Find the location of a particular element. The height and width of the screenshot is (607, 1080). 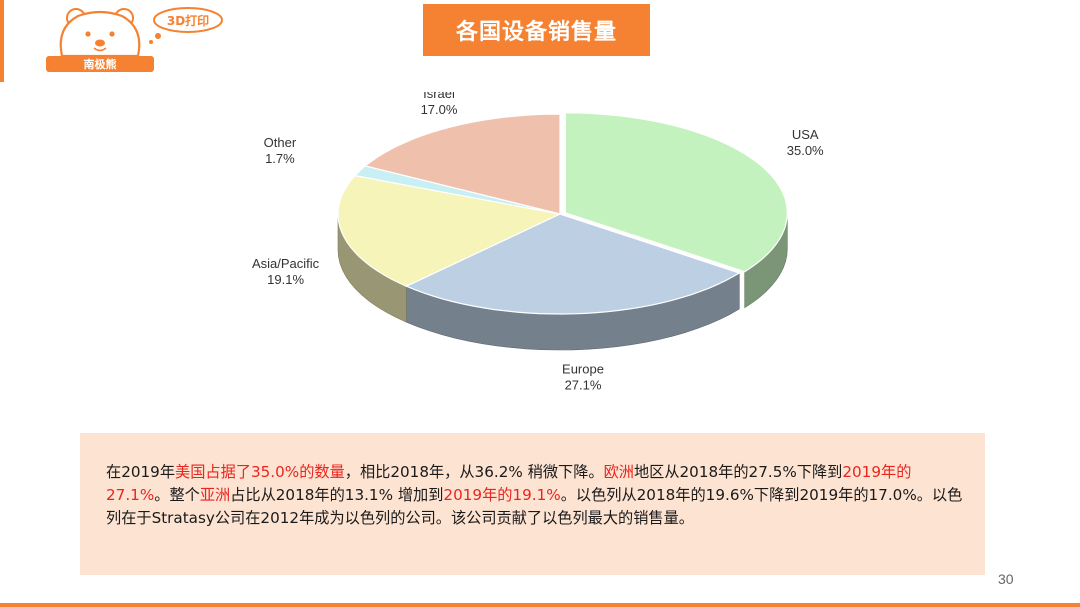

highlighted-text: 美国占据了35.0%的数量 is located at coordinates (260, 472).